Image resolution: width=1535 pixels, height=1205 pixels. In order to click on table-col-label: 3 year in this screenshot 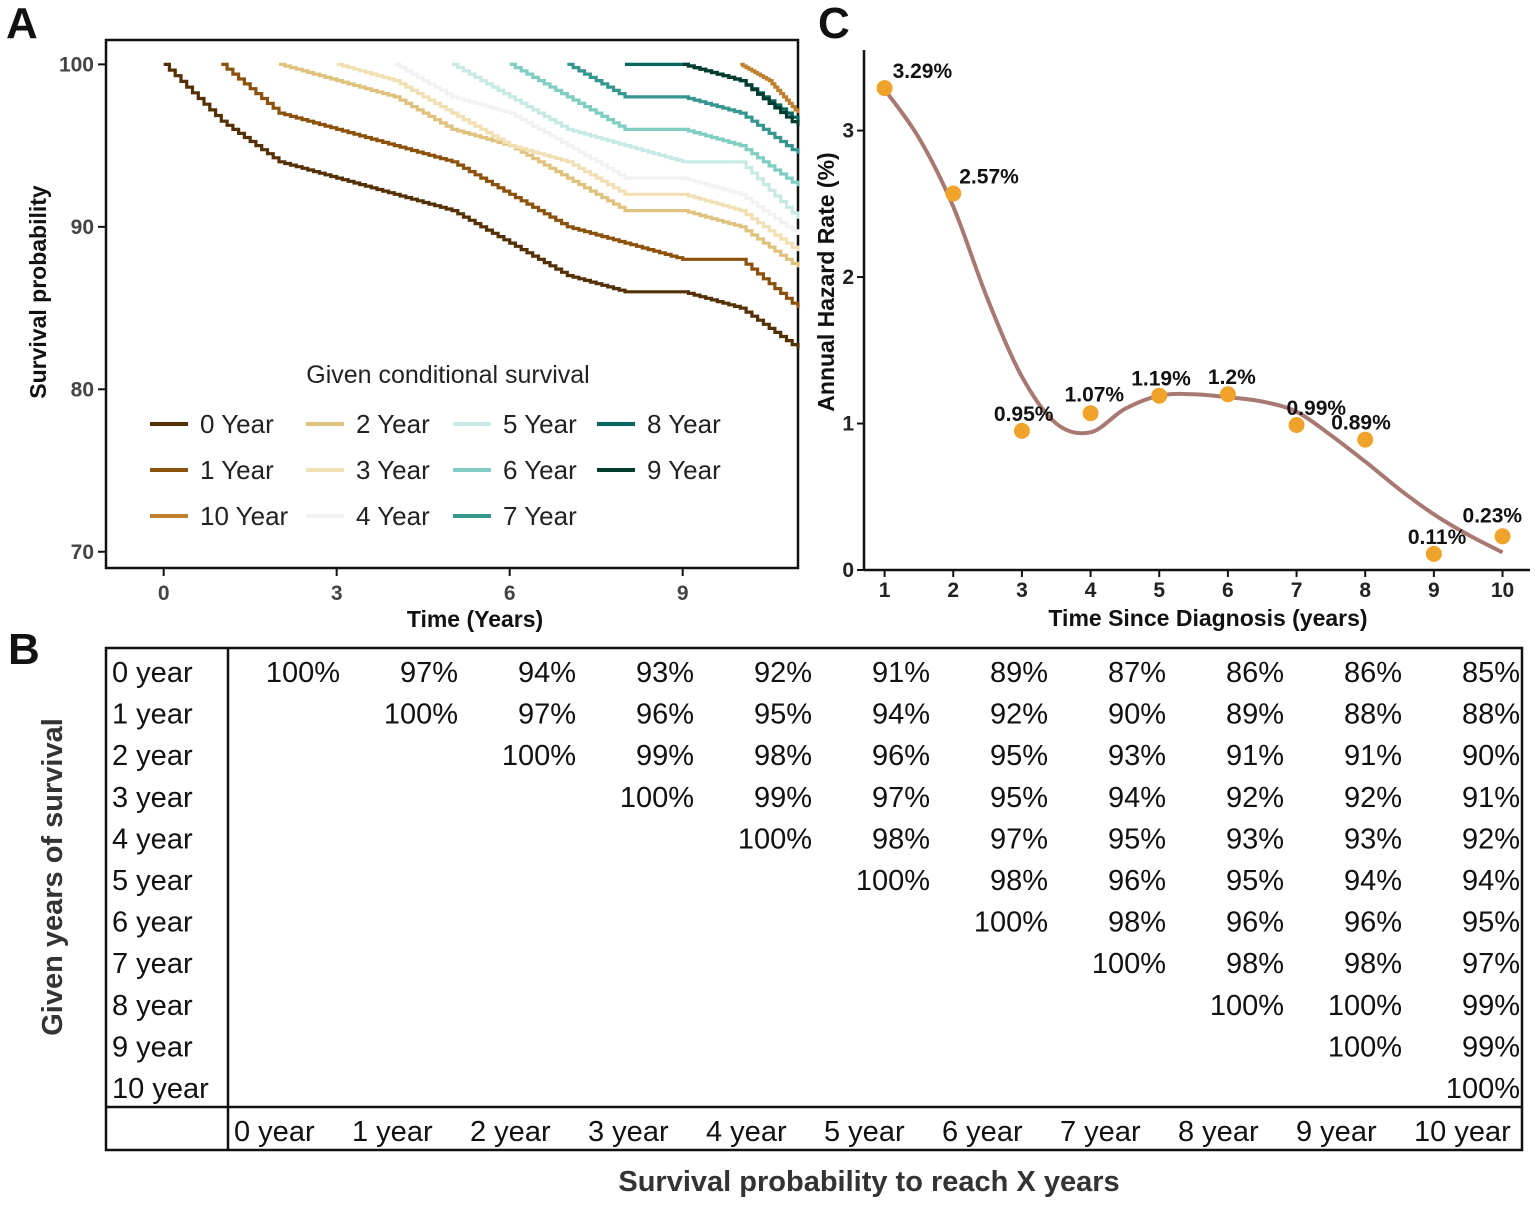, I will do `click(628, 1132)`.